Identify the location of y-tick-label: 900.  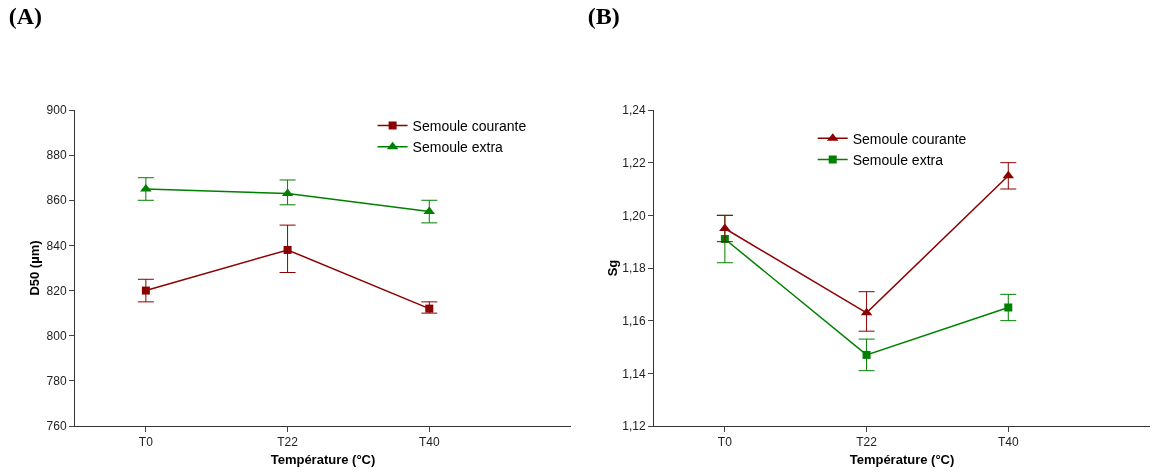
(56, 110).